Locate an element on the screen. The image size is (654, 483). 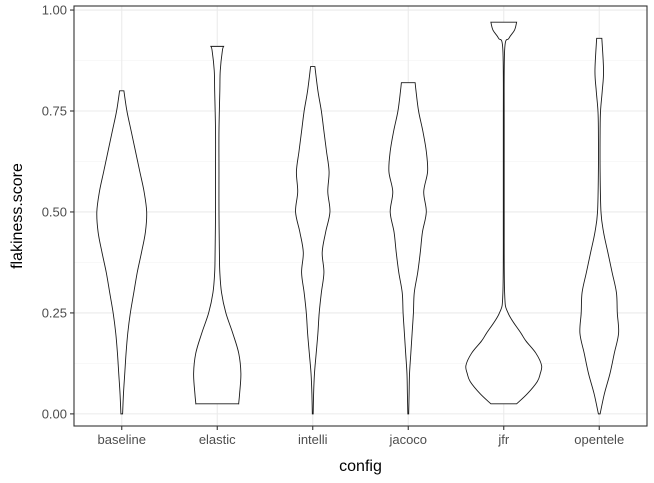
x-tick-label-intelli: intelli is located at coordinates (313, 439).